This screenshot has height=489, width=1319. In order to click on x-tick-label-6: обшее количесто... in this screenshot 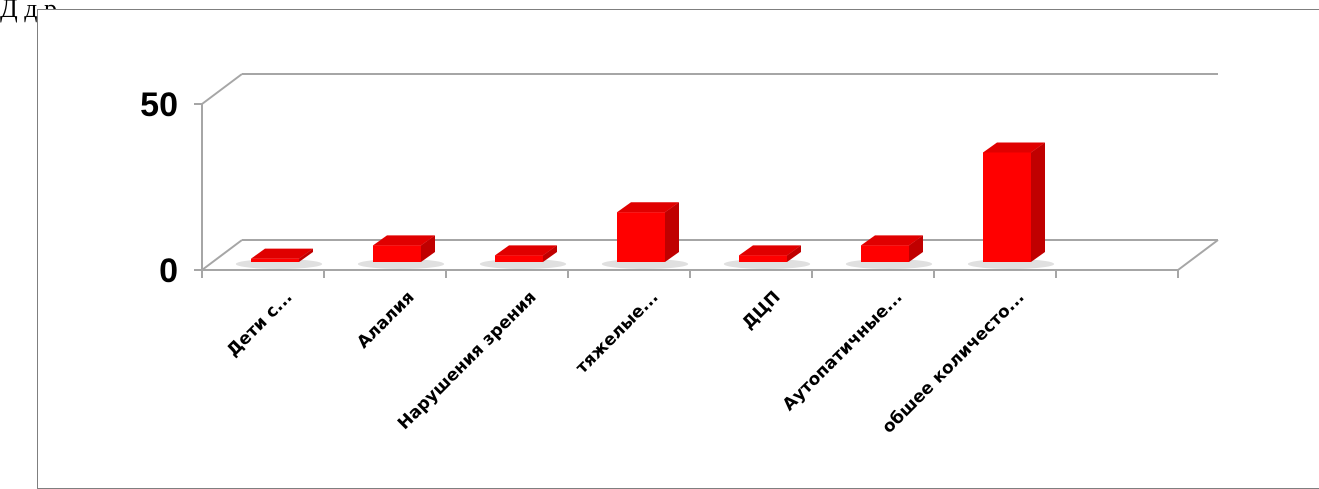, I will do `click(953, 362)`.